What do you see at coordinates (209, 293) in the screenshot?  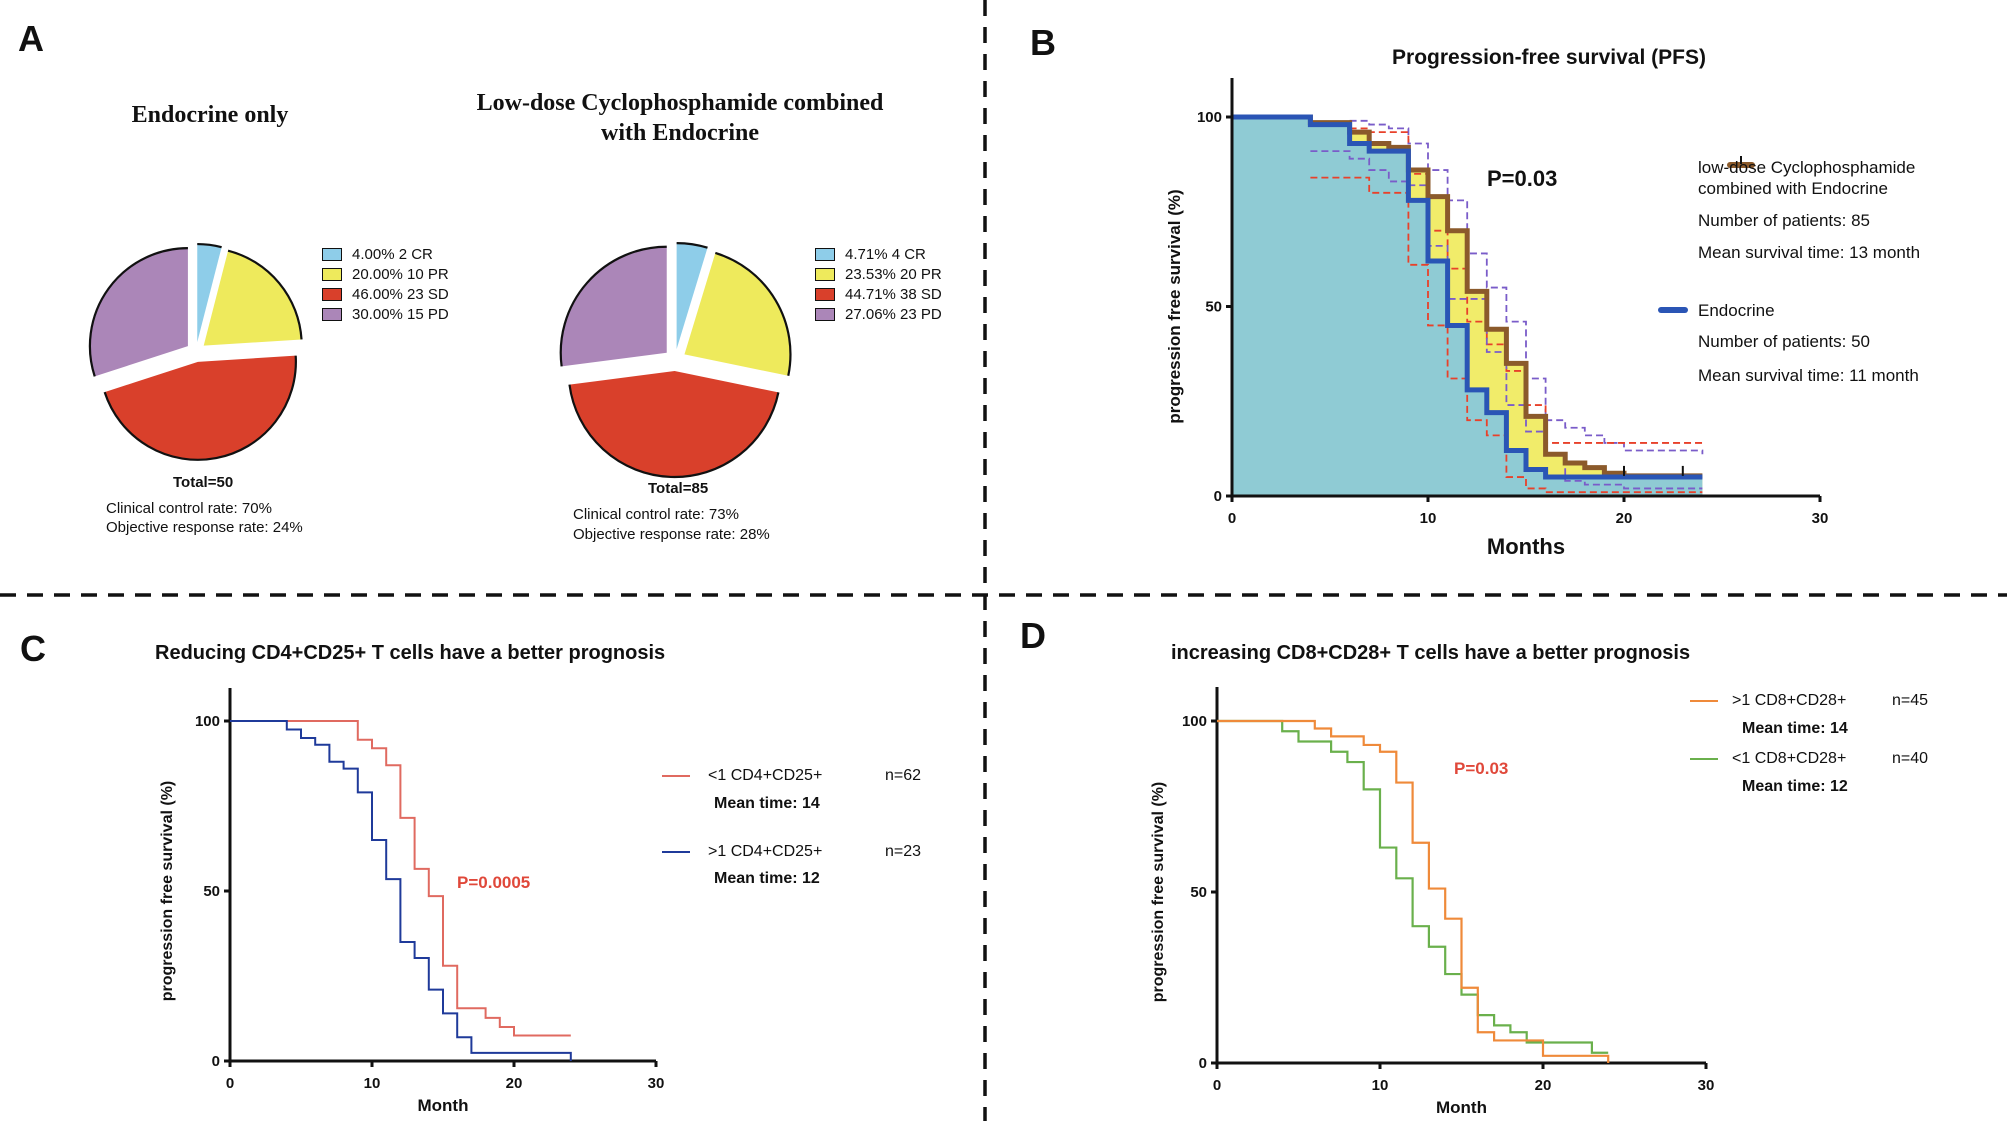 I see `pie1-slice-cr` at bounding box center [209, 293].